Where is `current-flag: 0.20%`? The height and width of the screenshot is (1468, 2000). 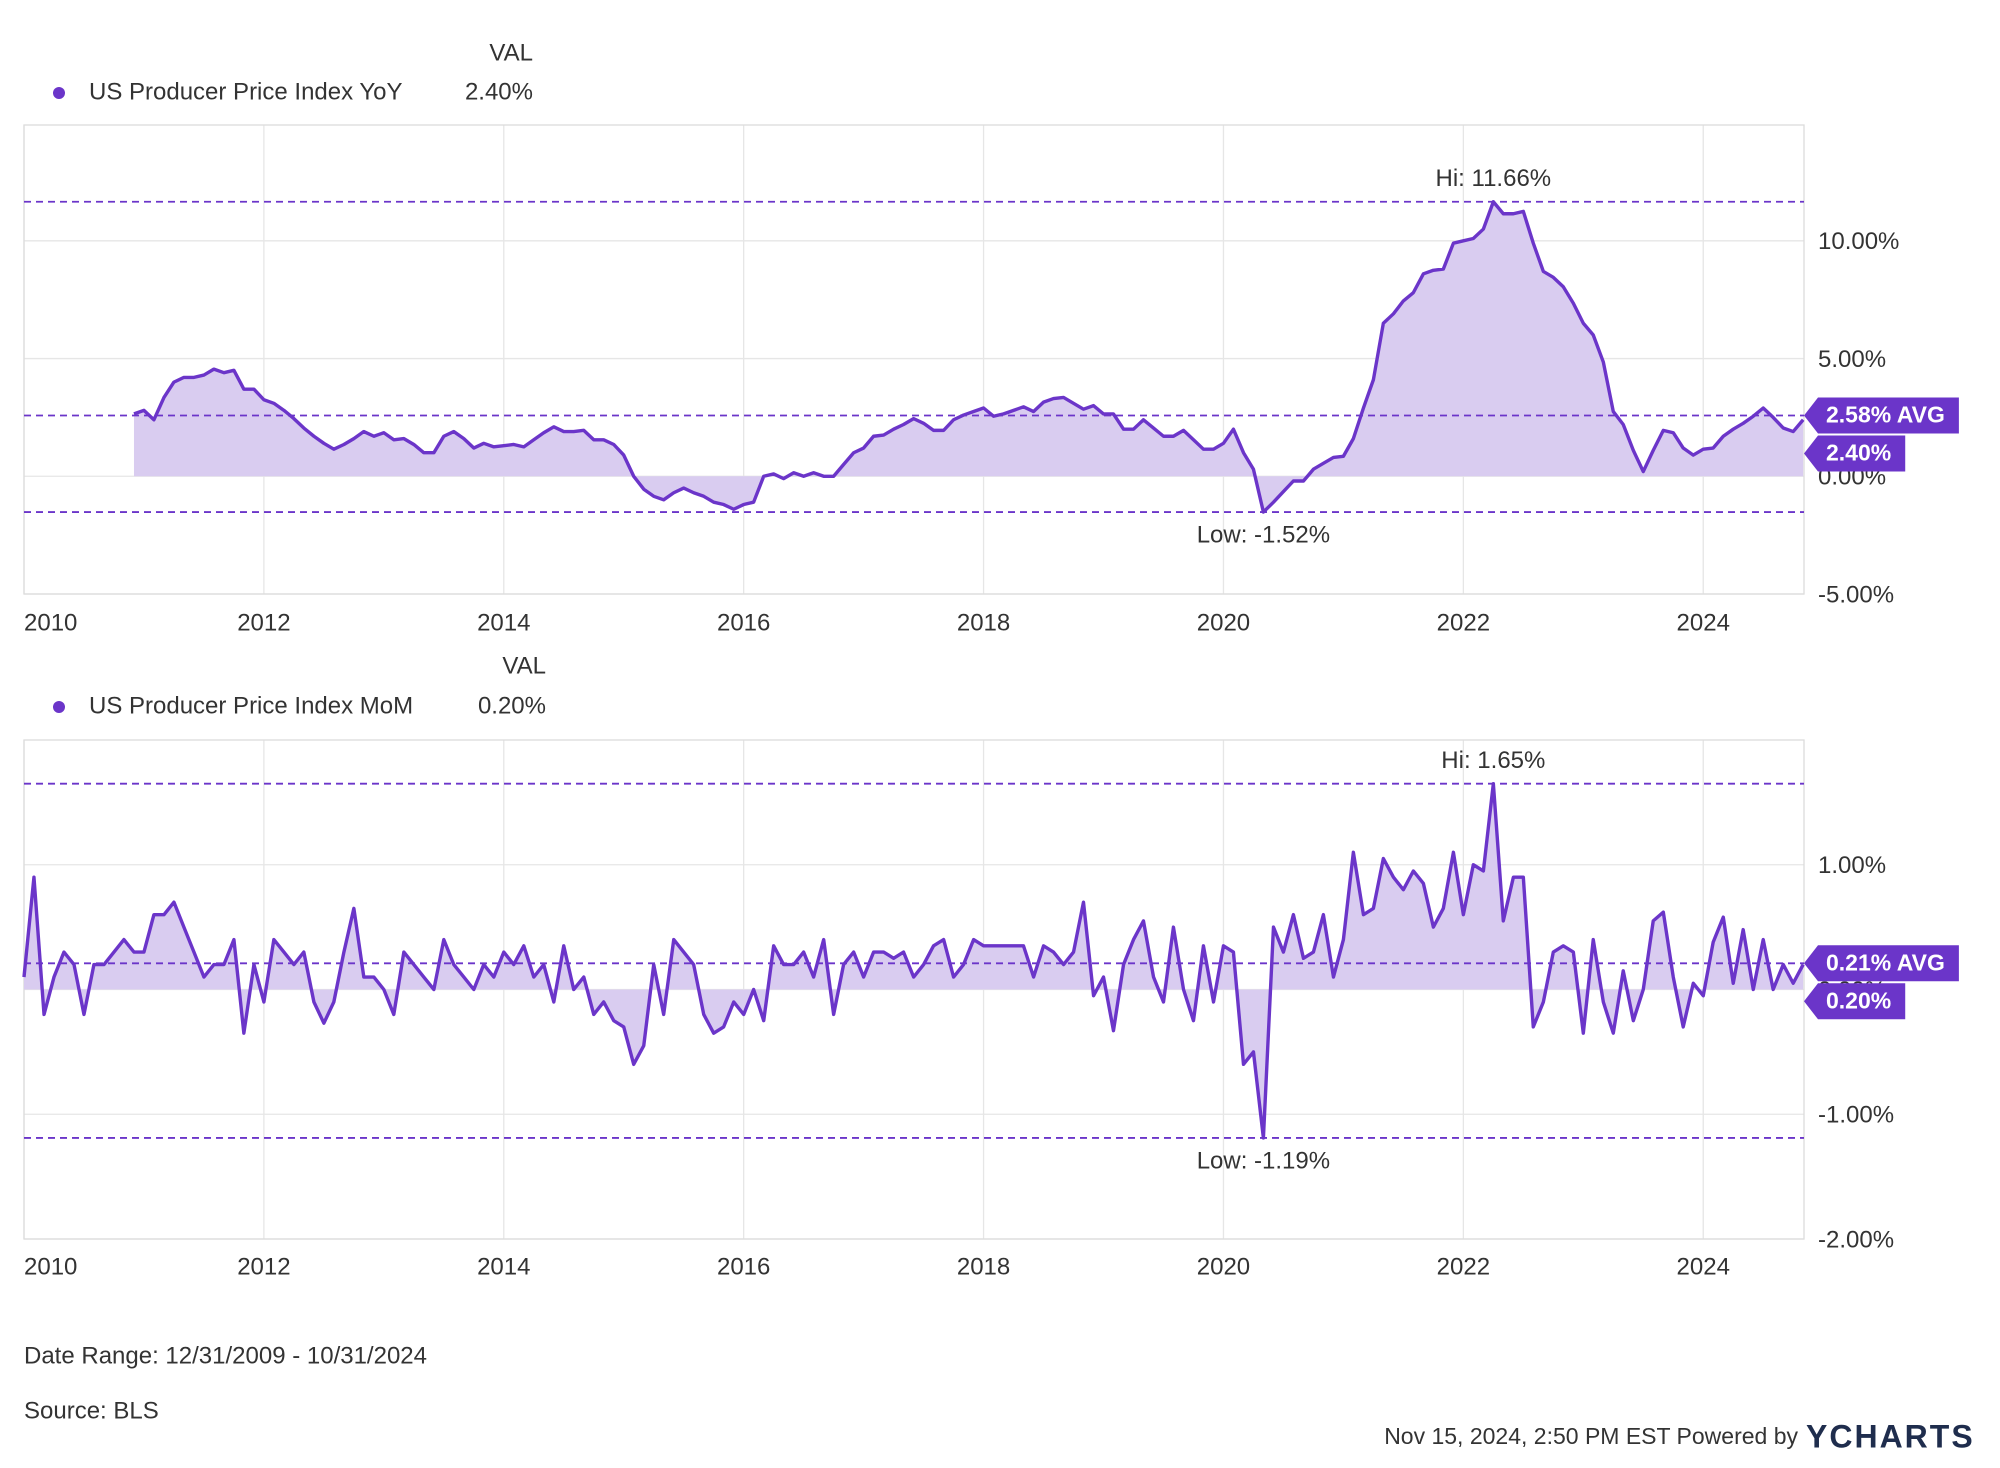 current-flag: 0.20% is located at coordinates (1855, 1001).